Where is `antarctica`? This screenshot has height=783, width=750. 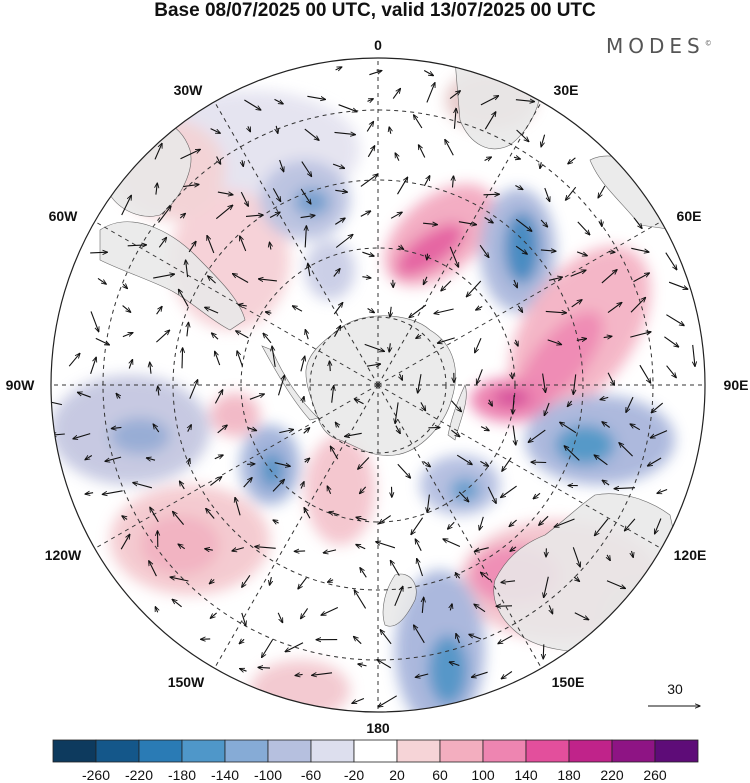
antarctica is located at coordinates (380, 385).